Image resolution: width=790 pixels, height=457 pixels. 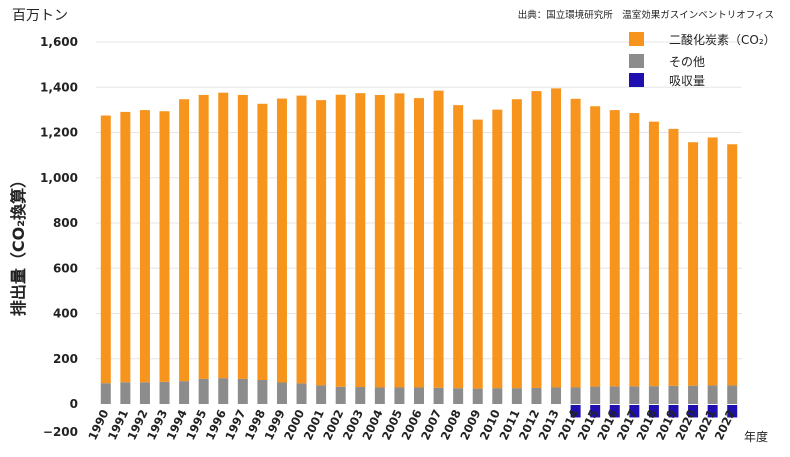 What do you see at coordinates (636, 80) in the screenshot?
I see `legend-swatch-absorption` at bounding box center [636, 80].